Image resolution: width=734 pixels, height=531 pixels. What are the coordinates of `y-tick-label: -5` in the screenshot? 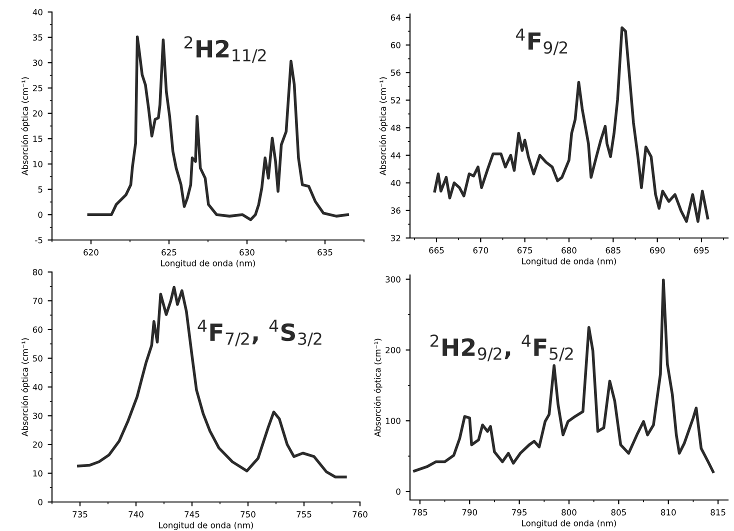 It's located at (38, 240).